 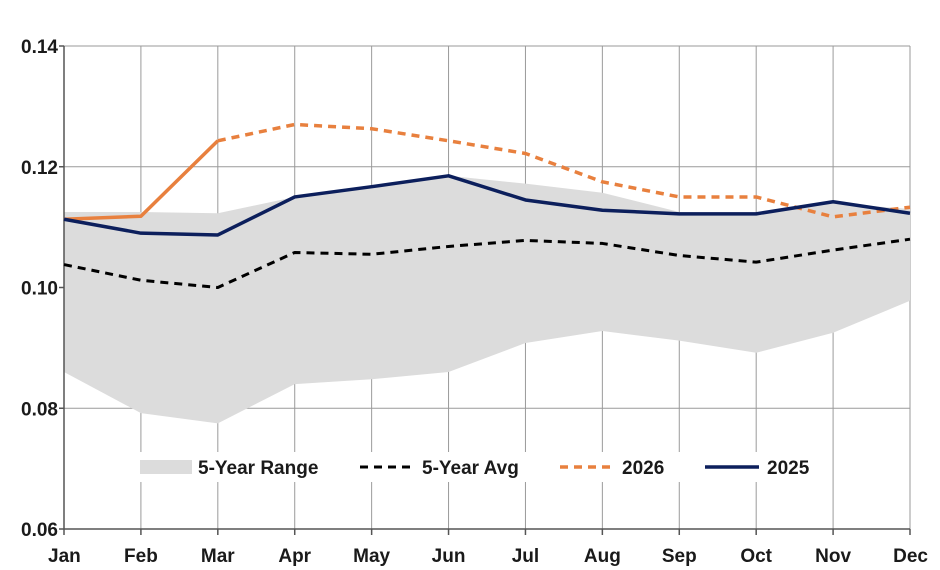 I want to click on x-tick-label: Jan, so click(x=64, y=556).